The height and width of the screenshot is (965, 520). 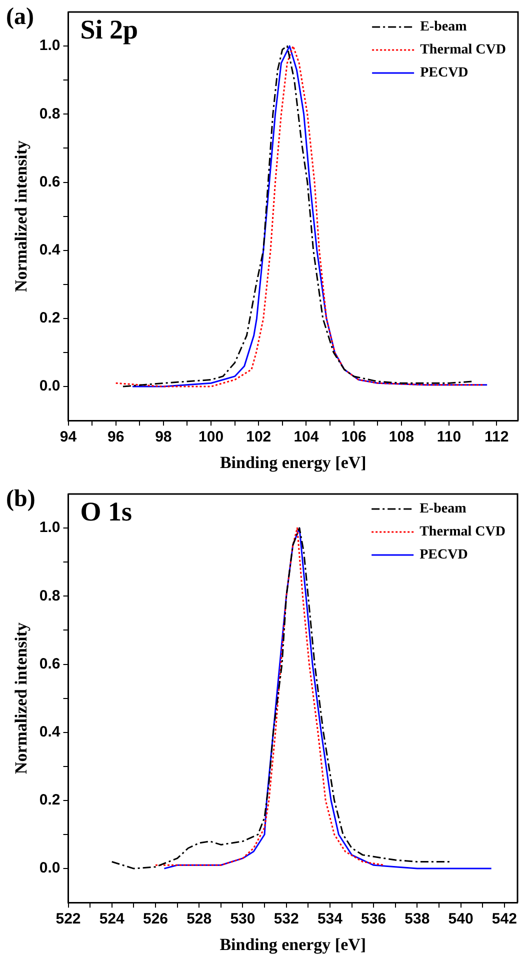 I want to click on x-tick-label: 102, so click(x=259, y=437).